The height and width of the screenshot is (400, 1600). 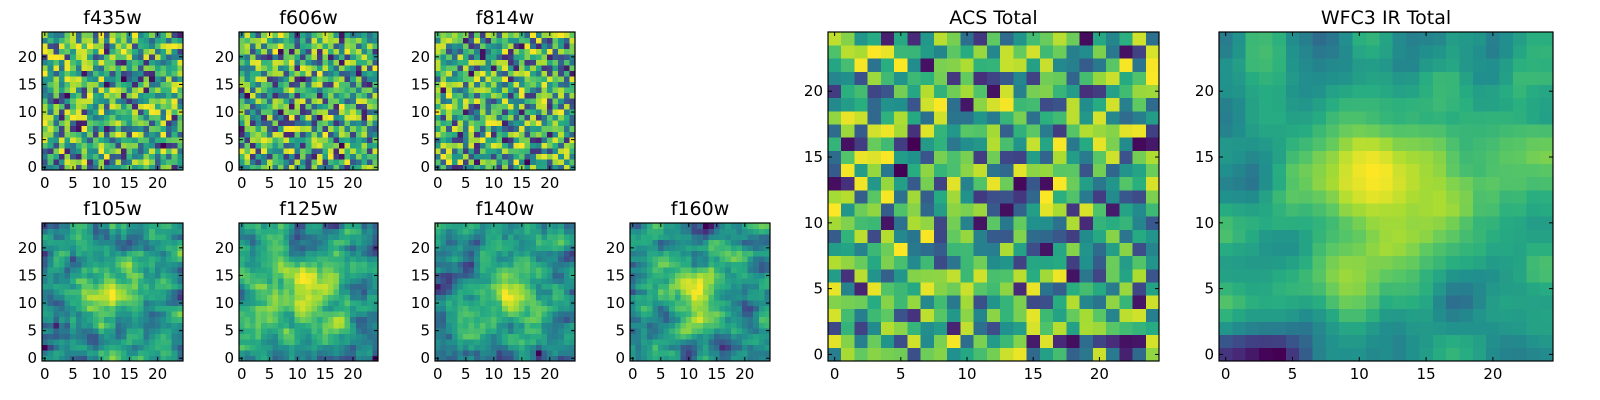 What do you see at coordinates (493, 183) in the screenshot?
I see `x-tick-label: 10` at bounding box center [493, 183].